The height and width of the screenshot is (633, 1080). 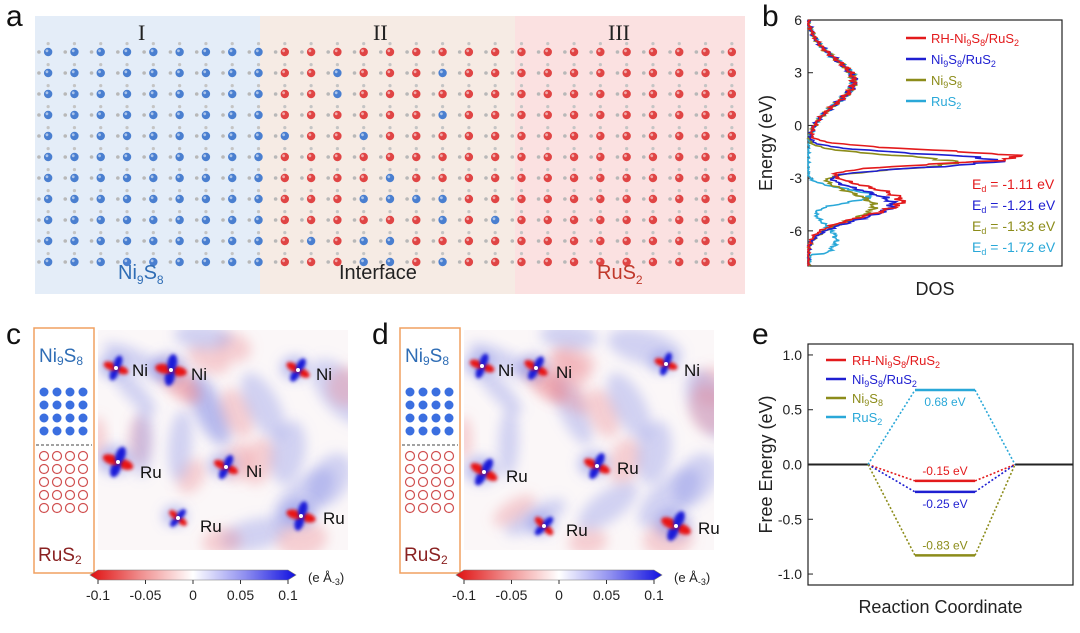 What do you see at coordinates (793, 410) in the screenshot?
I see `y-tick-label: 0.5` at bounding box center [793, 410].